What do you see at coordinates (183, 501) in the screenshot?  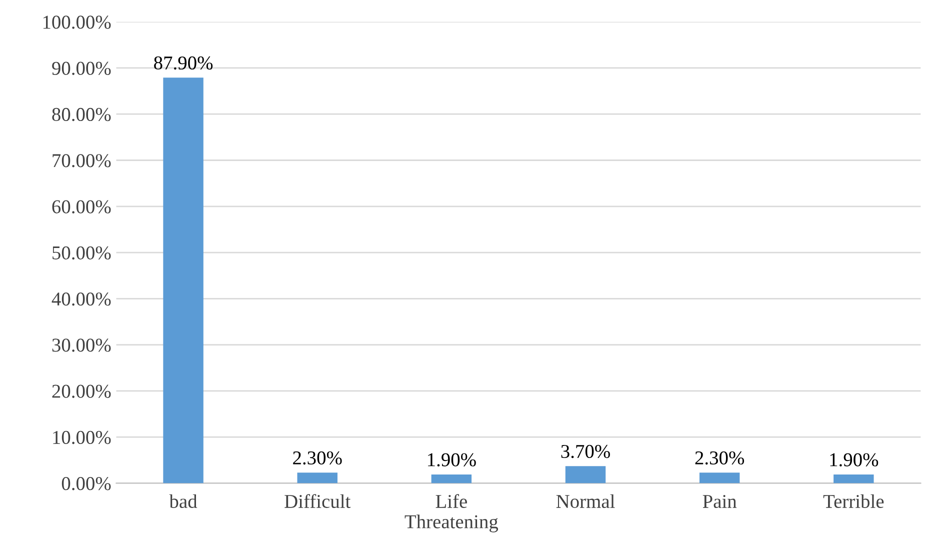 I see `x-tick-label: bad` at bounding box center [183, 501].